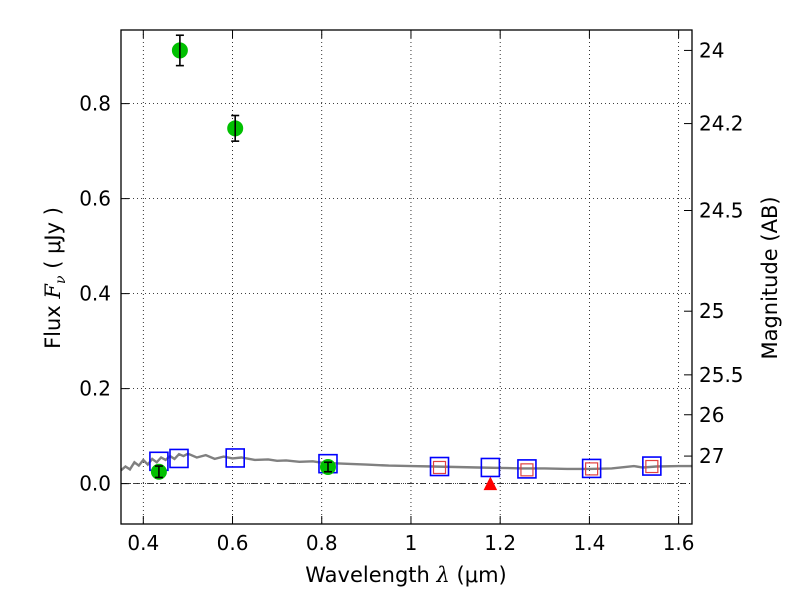 The height and width of the screenshot is (600, 800). What do you see at coordinates (711, 415) in the screenshot?
I see `y2-tick-label: 26` at bounding box center [711, 415].